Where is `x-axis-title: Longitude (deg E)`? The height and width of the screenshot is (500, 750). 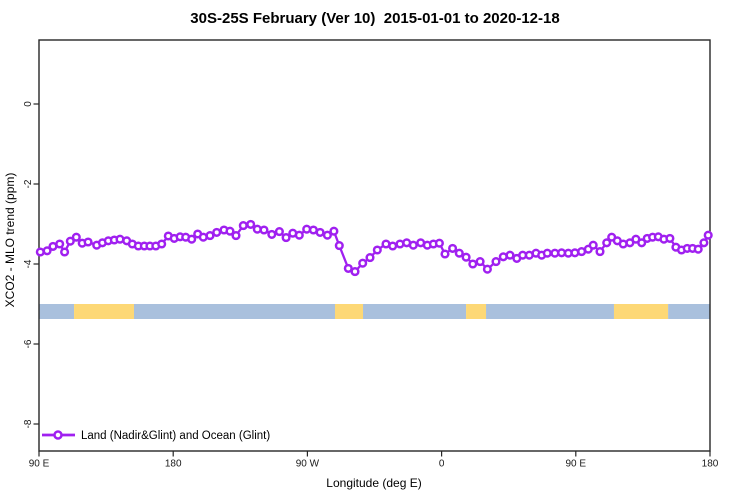
x-axis-title: Longitude (deg E) is located at coordinates (373, 483).